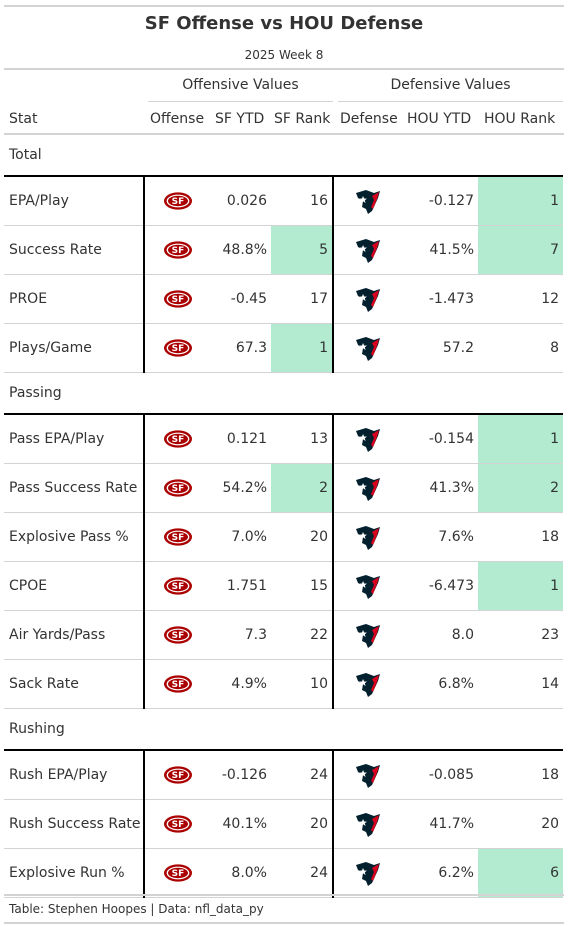 The height and width of the screenshot is (926, 568). Describe the element at coordinates (440, 488) in the screenshot. I see `hou-ytd-value: 41.3%` at that location.